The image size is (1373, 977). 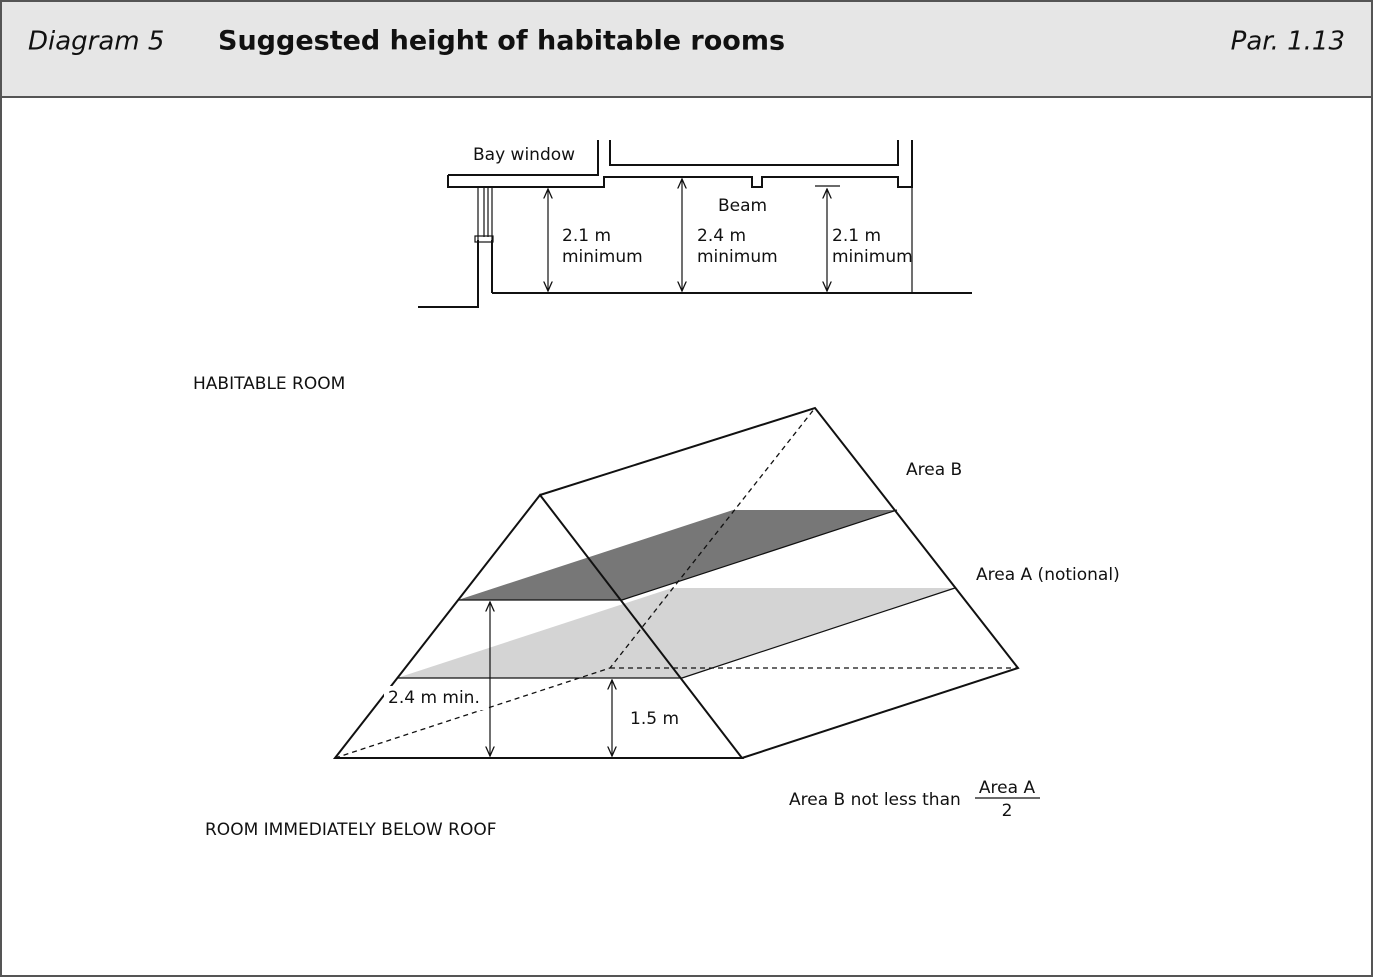 What do you see at coordinates (269, 384) in the screenshot?
I see `section-caption: HABITABLE ROOM` at bounding box center [269, 384].